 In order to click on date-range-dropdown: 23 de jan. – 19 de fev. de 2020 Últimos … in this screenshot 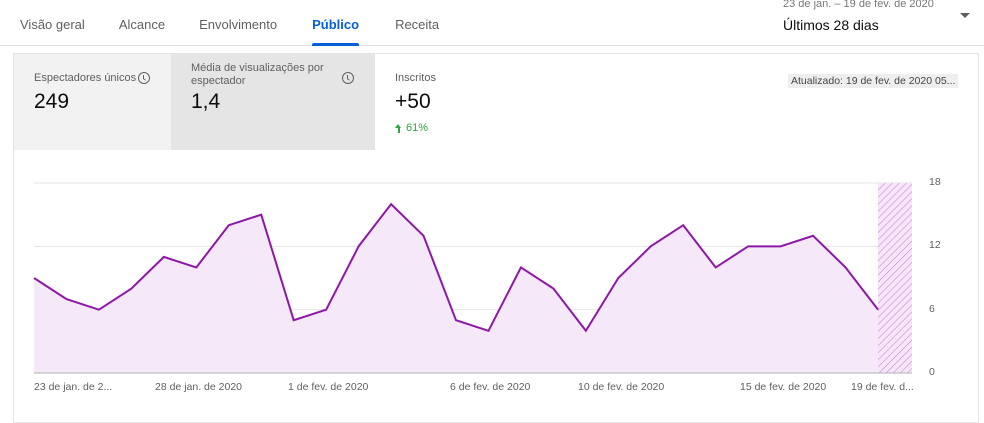, I will do `click(883, 23)`.